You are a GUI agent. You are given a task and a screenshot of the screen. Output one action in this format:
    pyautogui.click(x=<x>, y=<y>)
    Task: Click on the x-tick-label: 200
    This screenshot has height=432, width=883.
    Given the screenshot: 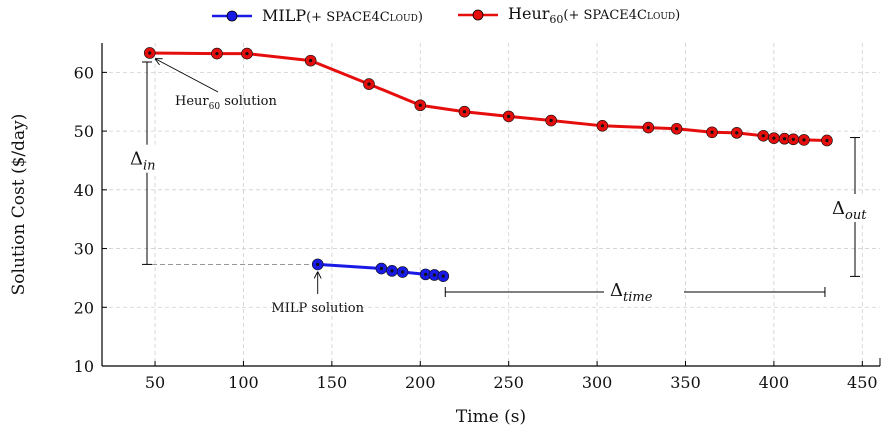 What is the action you would take?
    pyautogui.click(x=420, y=382)
    